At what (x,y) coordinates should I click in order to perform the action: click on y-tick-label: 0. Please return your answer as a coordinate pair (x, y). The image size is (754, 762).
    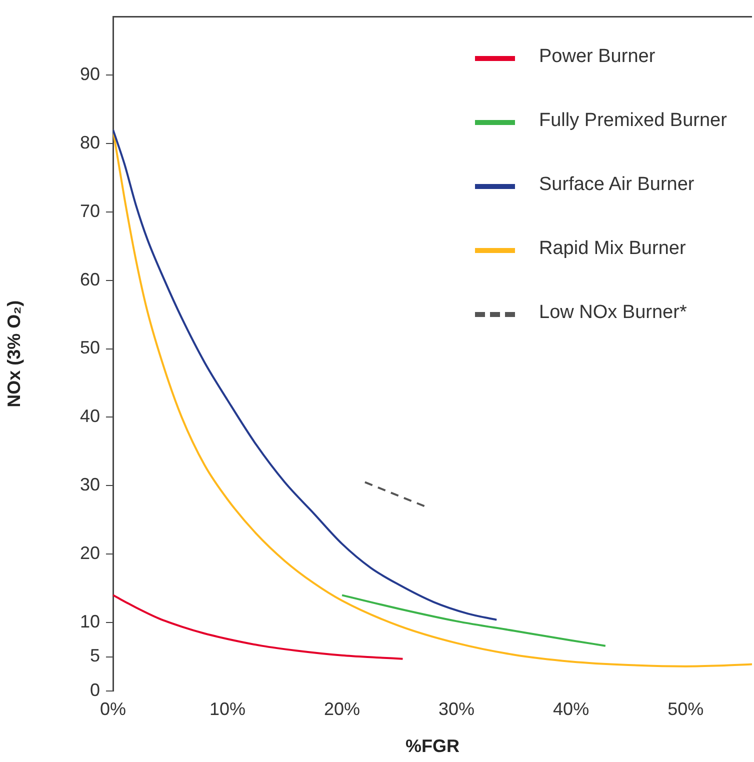
    Looking at the image, I should click on (95, 690).